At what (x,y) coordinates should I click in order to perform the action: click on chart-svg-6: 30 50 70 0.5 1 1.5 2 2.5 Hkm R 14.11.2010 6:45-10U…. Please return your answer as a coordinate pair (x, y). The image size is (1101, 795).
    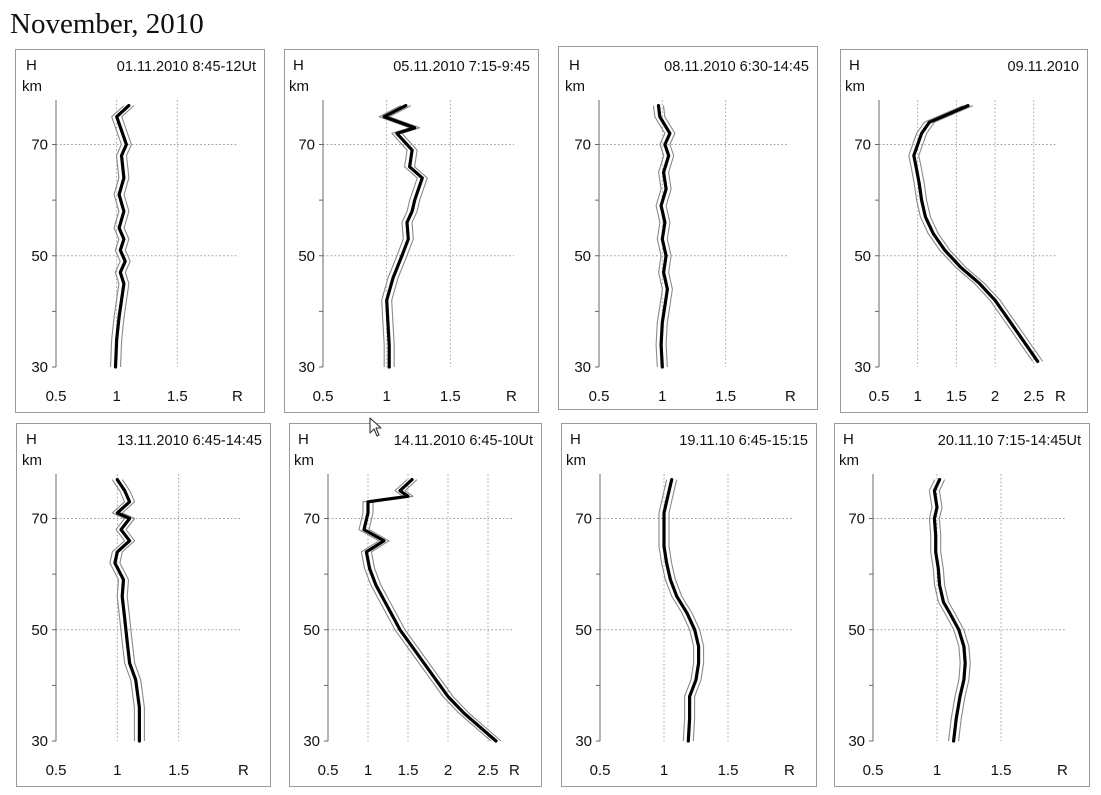
    Looking at the image, I should click on (413, 605).